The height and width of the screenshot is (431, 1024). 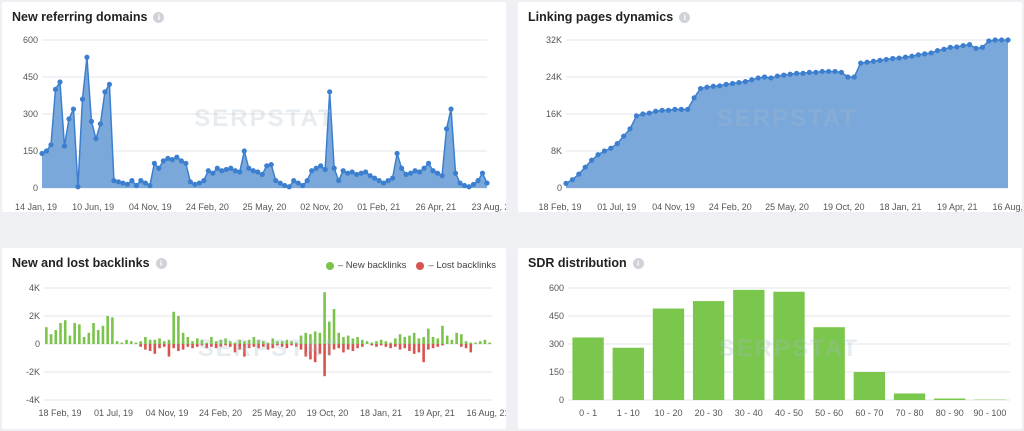 I want to click on legend-lost-label: – Lost backlinks, so click(x=462, y=265).